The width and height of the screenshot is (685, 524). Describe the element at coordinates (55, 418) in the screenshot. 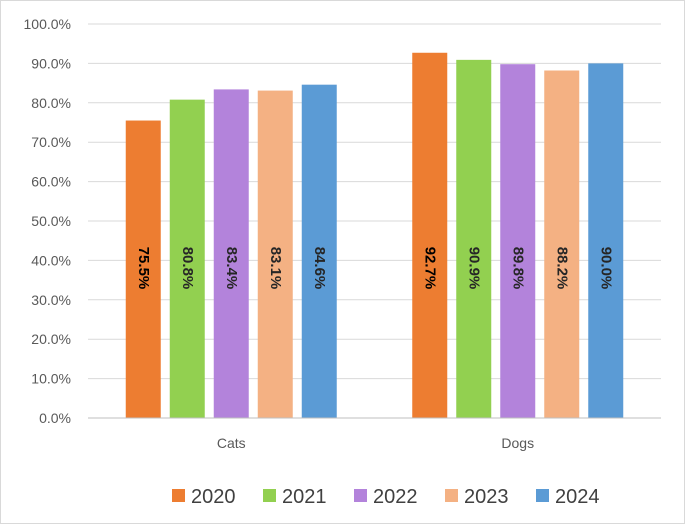

I see `y-tick-label: 0.0%` at that location.